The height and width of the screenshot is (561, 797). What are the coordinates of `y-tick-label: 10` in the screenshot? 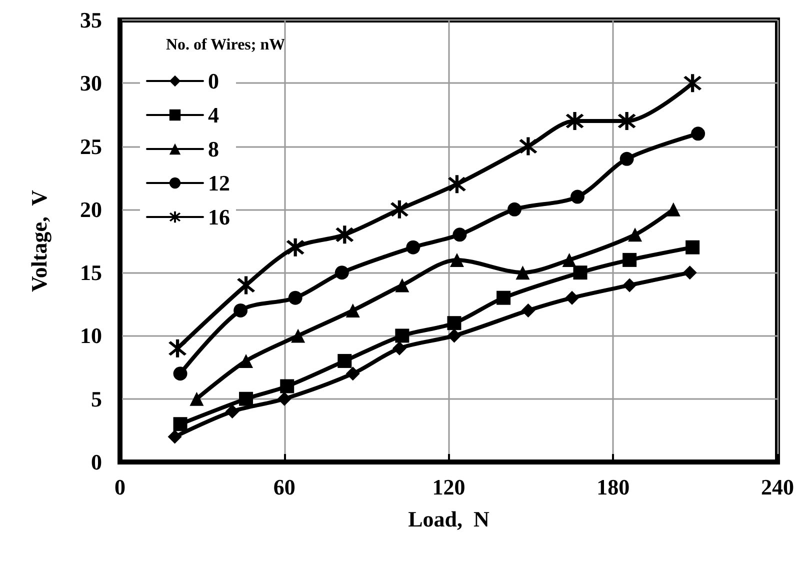 It's located at (91, 335).